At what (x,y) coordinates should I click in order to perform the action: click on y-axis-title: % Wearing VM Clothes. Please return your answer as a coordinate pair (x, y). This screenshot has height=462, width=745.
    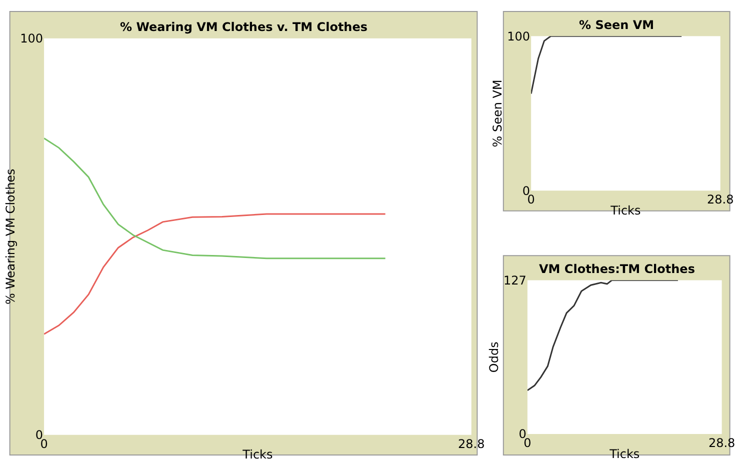
    Looking at the image, I should click on (10, 236).